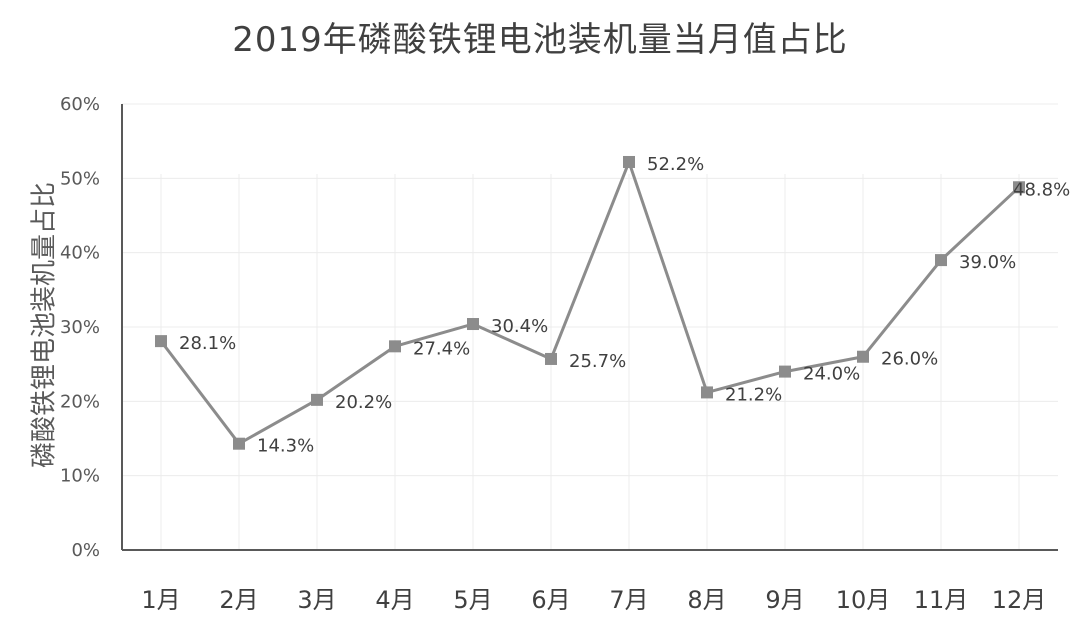 This screenshot has height=620, width=1080. Describe the element at coordinates (394, 600) in the screenshot. I see `x-tick-label: 4月` at that location.